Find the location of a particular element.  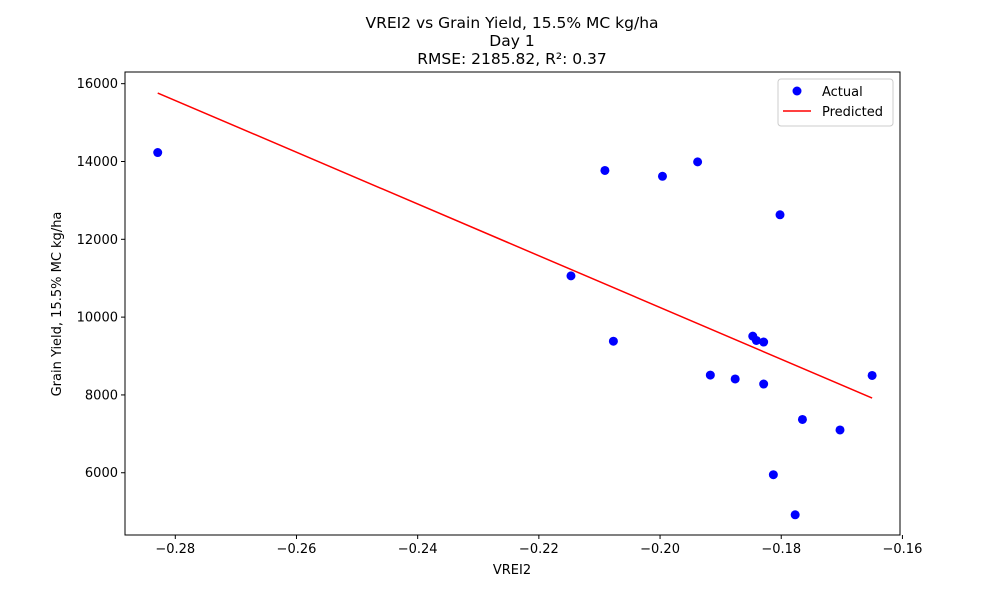

y-axis-ticks: 6000 8000 10000 12000 14000 16000 is located at coordinates (101, 279).